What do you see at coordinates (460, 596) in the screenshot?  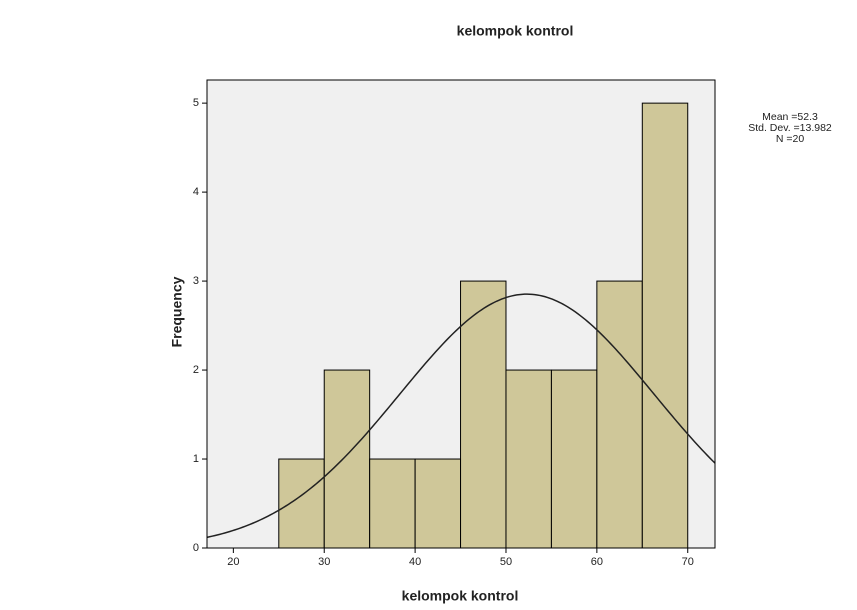 I see `x-axis-label: kelompok kontrol` at bounding box center [460, 596].